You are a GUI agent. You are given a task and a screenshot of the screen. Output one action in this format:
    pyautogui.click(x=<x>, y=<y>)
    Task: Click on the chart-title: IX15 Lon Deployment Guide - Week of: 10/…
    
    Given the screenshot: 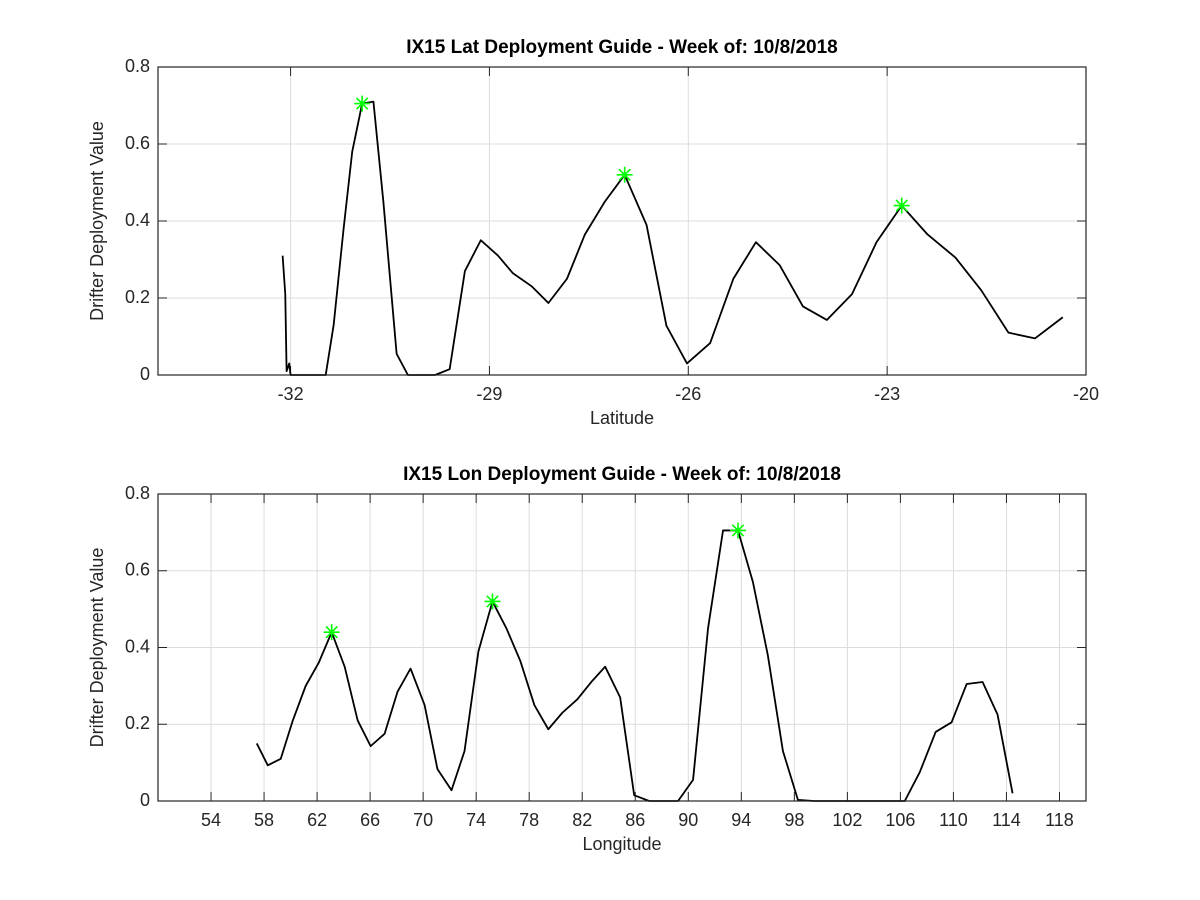 What is the action you would take?
    pyautogui.click(x=622, y=474)
    